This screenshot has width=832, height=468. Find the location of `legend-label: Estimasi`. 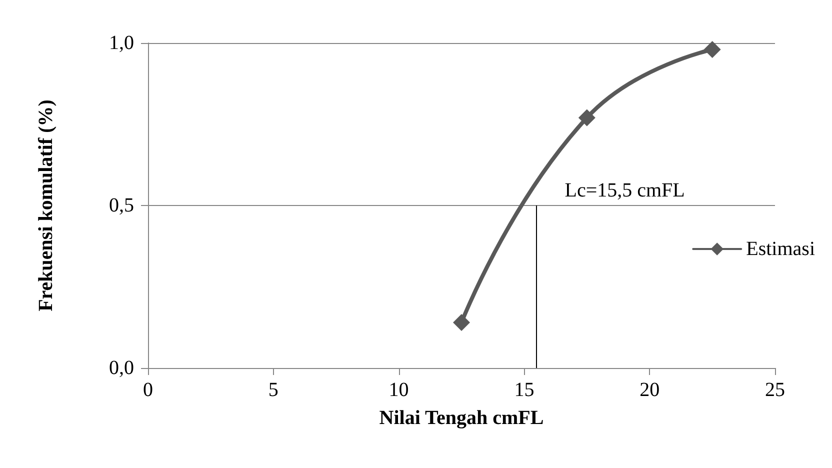

legend-label: Estimasi is located at coordinates (781, 249).